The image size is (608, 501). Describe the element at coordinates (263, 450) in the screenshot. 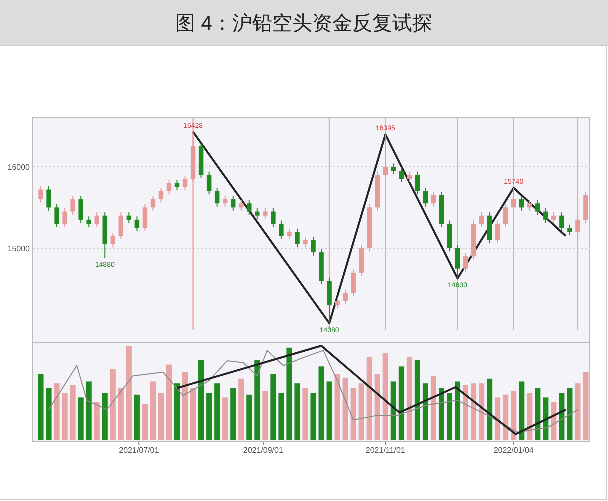

I see `x-tick-label: 2021/09/01` at that location.